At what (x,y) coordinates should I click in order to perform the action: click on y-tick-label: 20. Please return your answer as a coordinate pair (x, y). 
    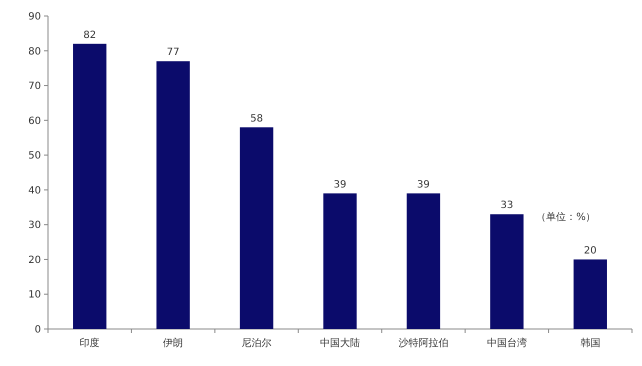
    Looking at the image, I should click on (34, 260).